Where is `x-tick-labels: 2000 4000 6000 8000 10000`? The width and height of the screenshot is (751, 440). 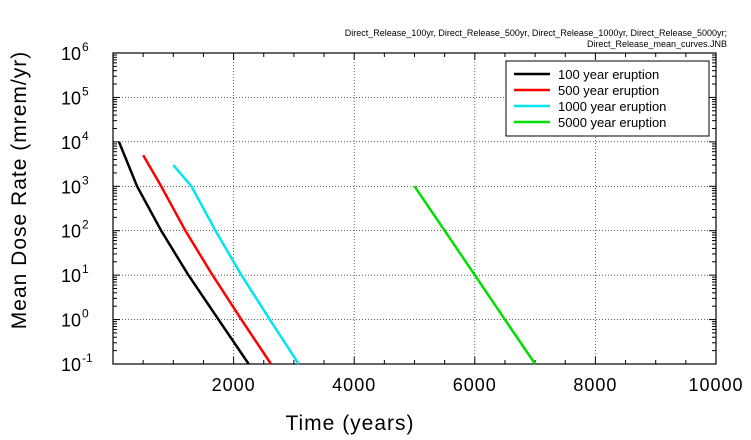
x-tick-labels: 2000 4000 6000 8000 10000 is located at coordinates (477, 385).